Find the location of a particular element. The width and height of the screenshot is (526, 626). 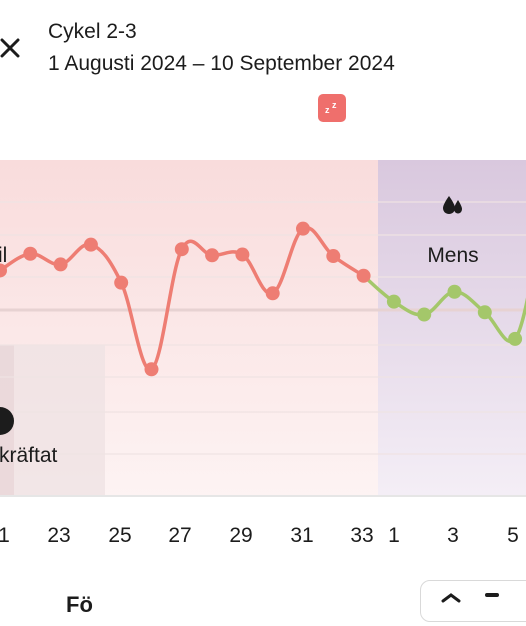

x-tick-label: 23 is located at coordinates (58, 535).